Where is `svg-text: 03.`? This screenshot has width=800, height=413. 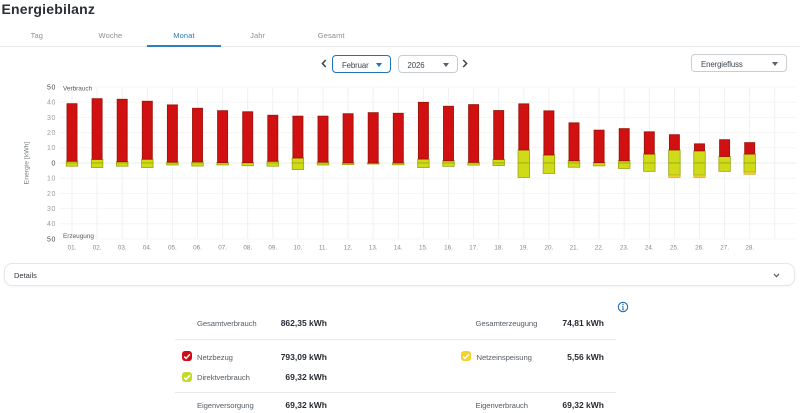 svg-text: 03. is located at coordinates (122, 247).